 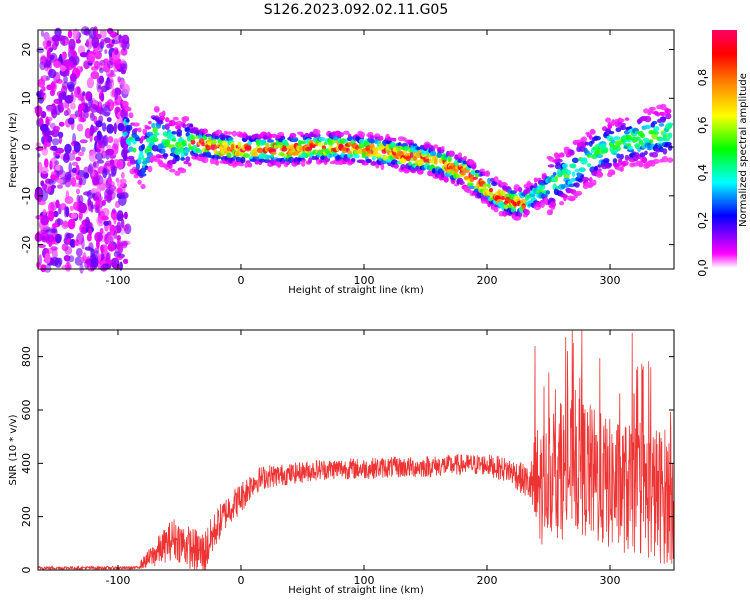 What do you see at coordinates (743, 150) in the screenshot?
I see `colorbar-label: Normalized spectral amplitude` at bounding box center [743, 150].